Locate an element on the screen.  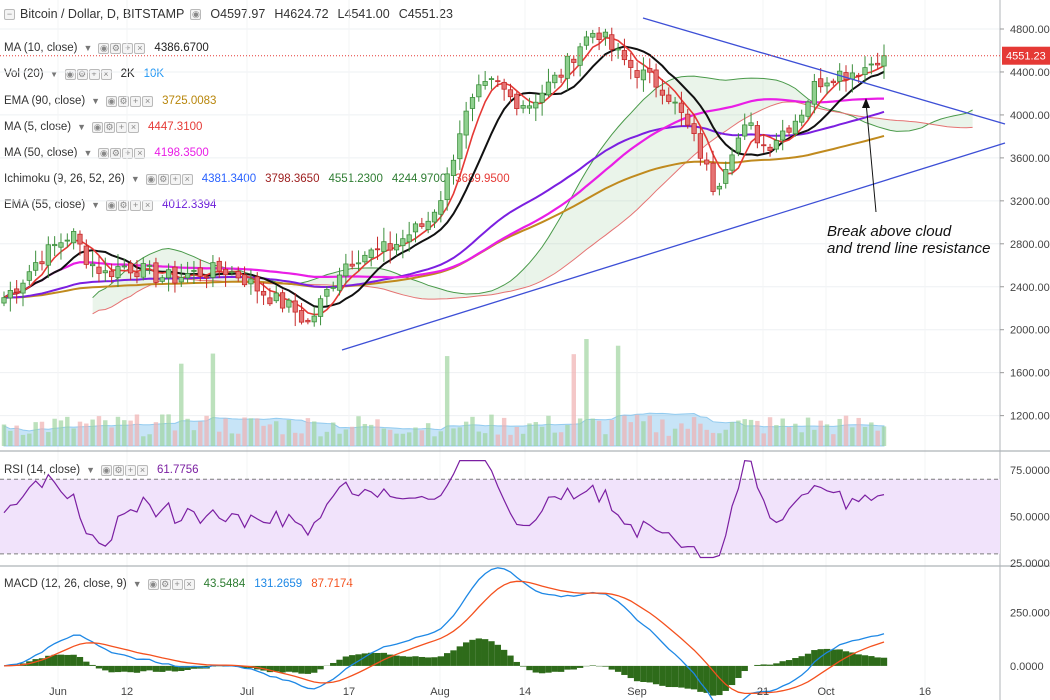
symbol-controls: ◉ is located at coordinates (196, 14).